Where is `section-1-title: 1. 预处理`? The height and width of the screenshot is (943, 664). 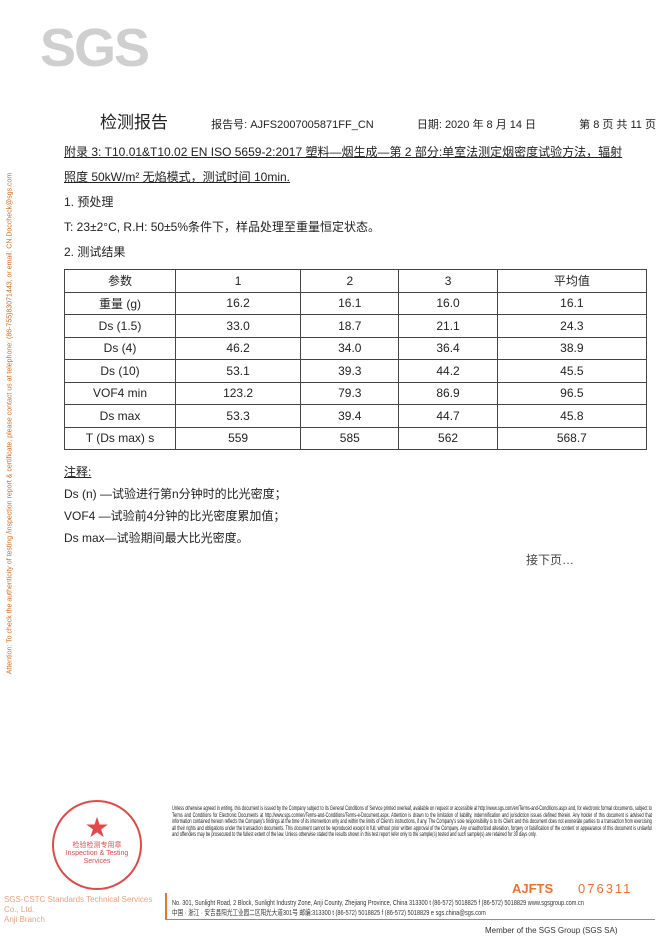 section-1-title: 1. 预处理 is located at coordinates (89, 202).